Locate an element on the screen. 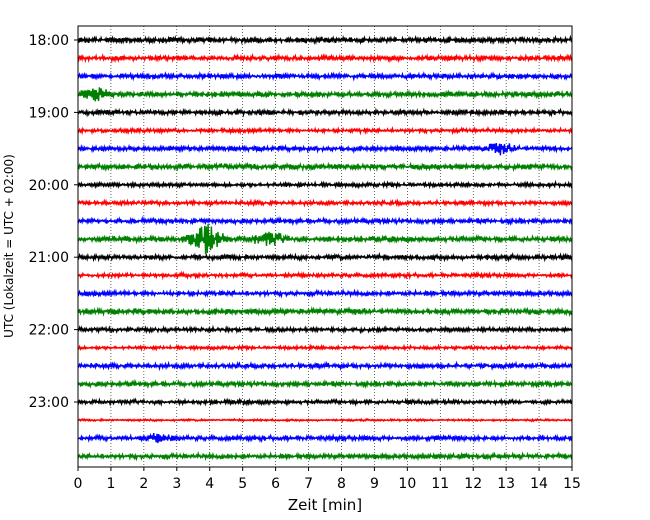  x-tick-label: 6 is located at coordinates (275, 484).